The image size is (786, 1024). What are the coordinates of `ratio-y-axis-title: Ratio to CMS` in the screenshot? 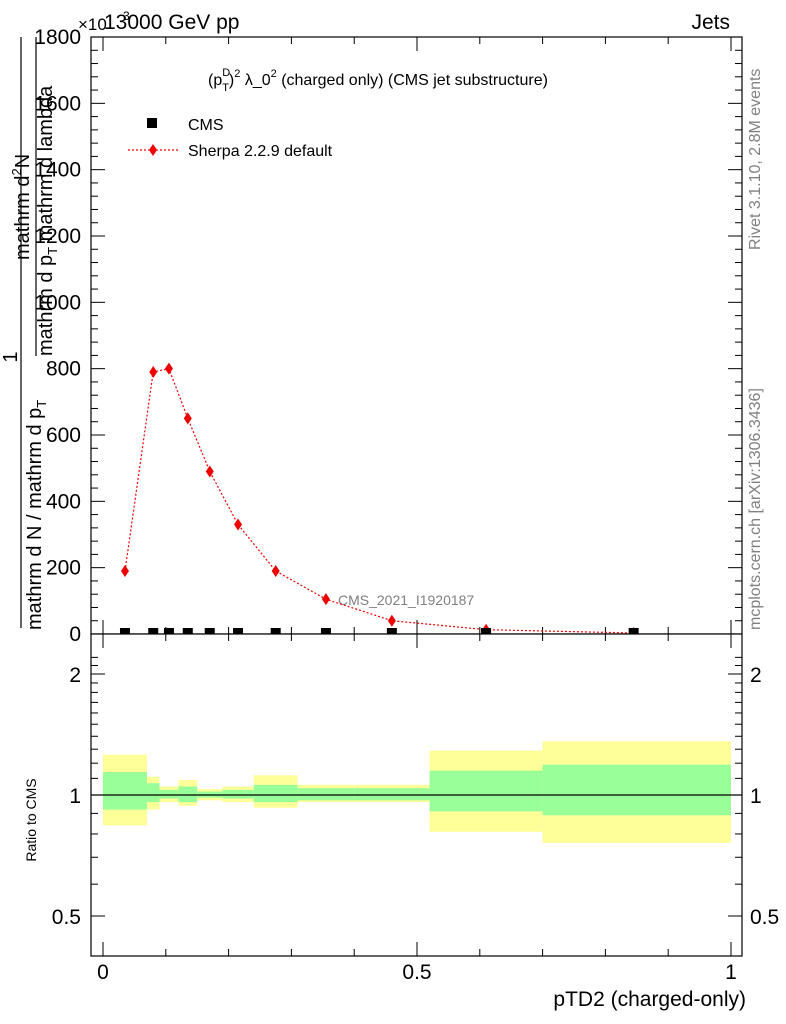 It's located at (31, 819).